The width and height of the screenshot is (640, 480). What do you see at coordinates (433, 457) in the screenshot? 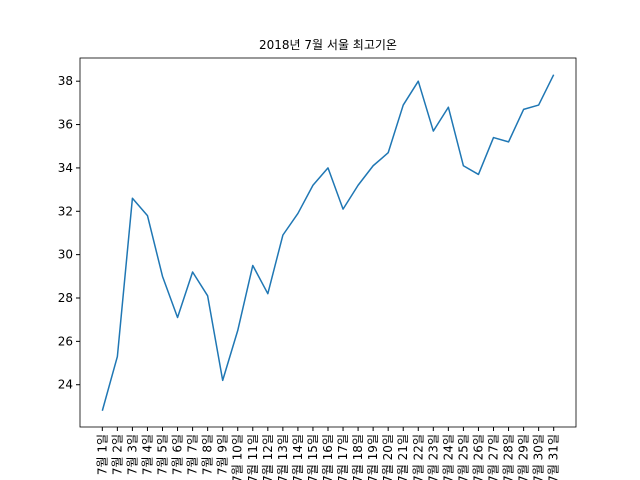
I see `x-tick-label: 7월 23일` at bounding box center [433, 457].